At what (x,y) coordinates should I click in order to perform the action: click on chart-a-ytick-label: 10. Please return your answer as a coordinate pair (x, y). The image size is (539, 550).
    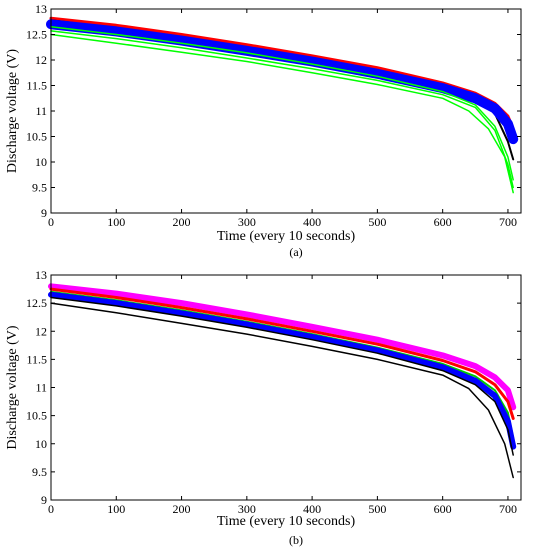
    Looking at the image, I should click on (41, 162).